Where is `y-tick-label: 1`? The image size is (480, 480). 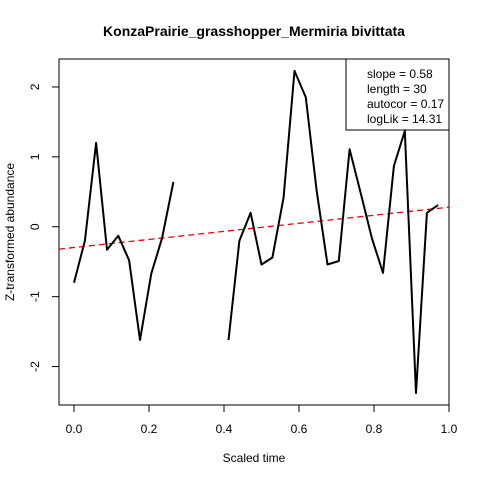 y-tick-label: 1 is located at coordinates (35, 156).